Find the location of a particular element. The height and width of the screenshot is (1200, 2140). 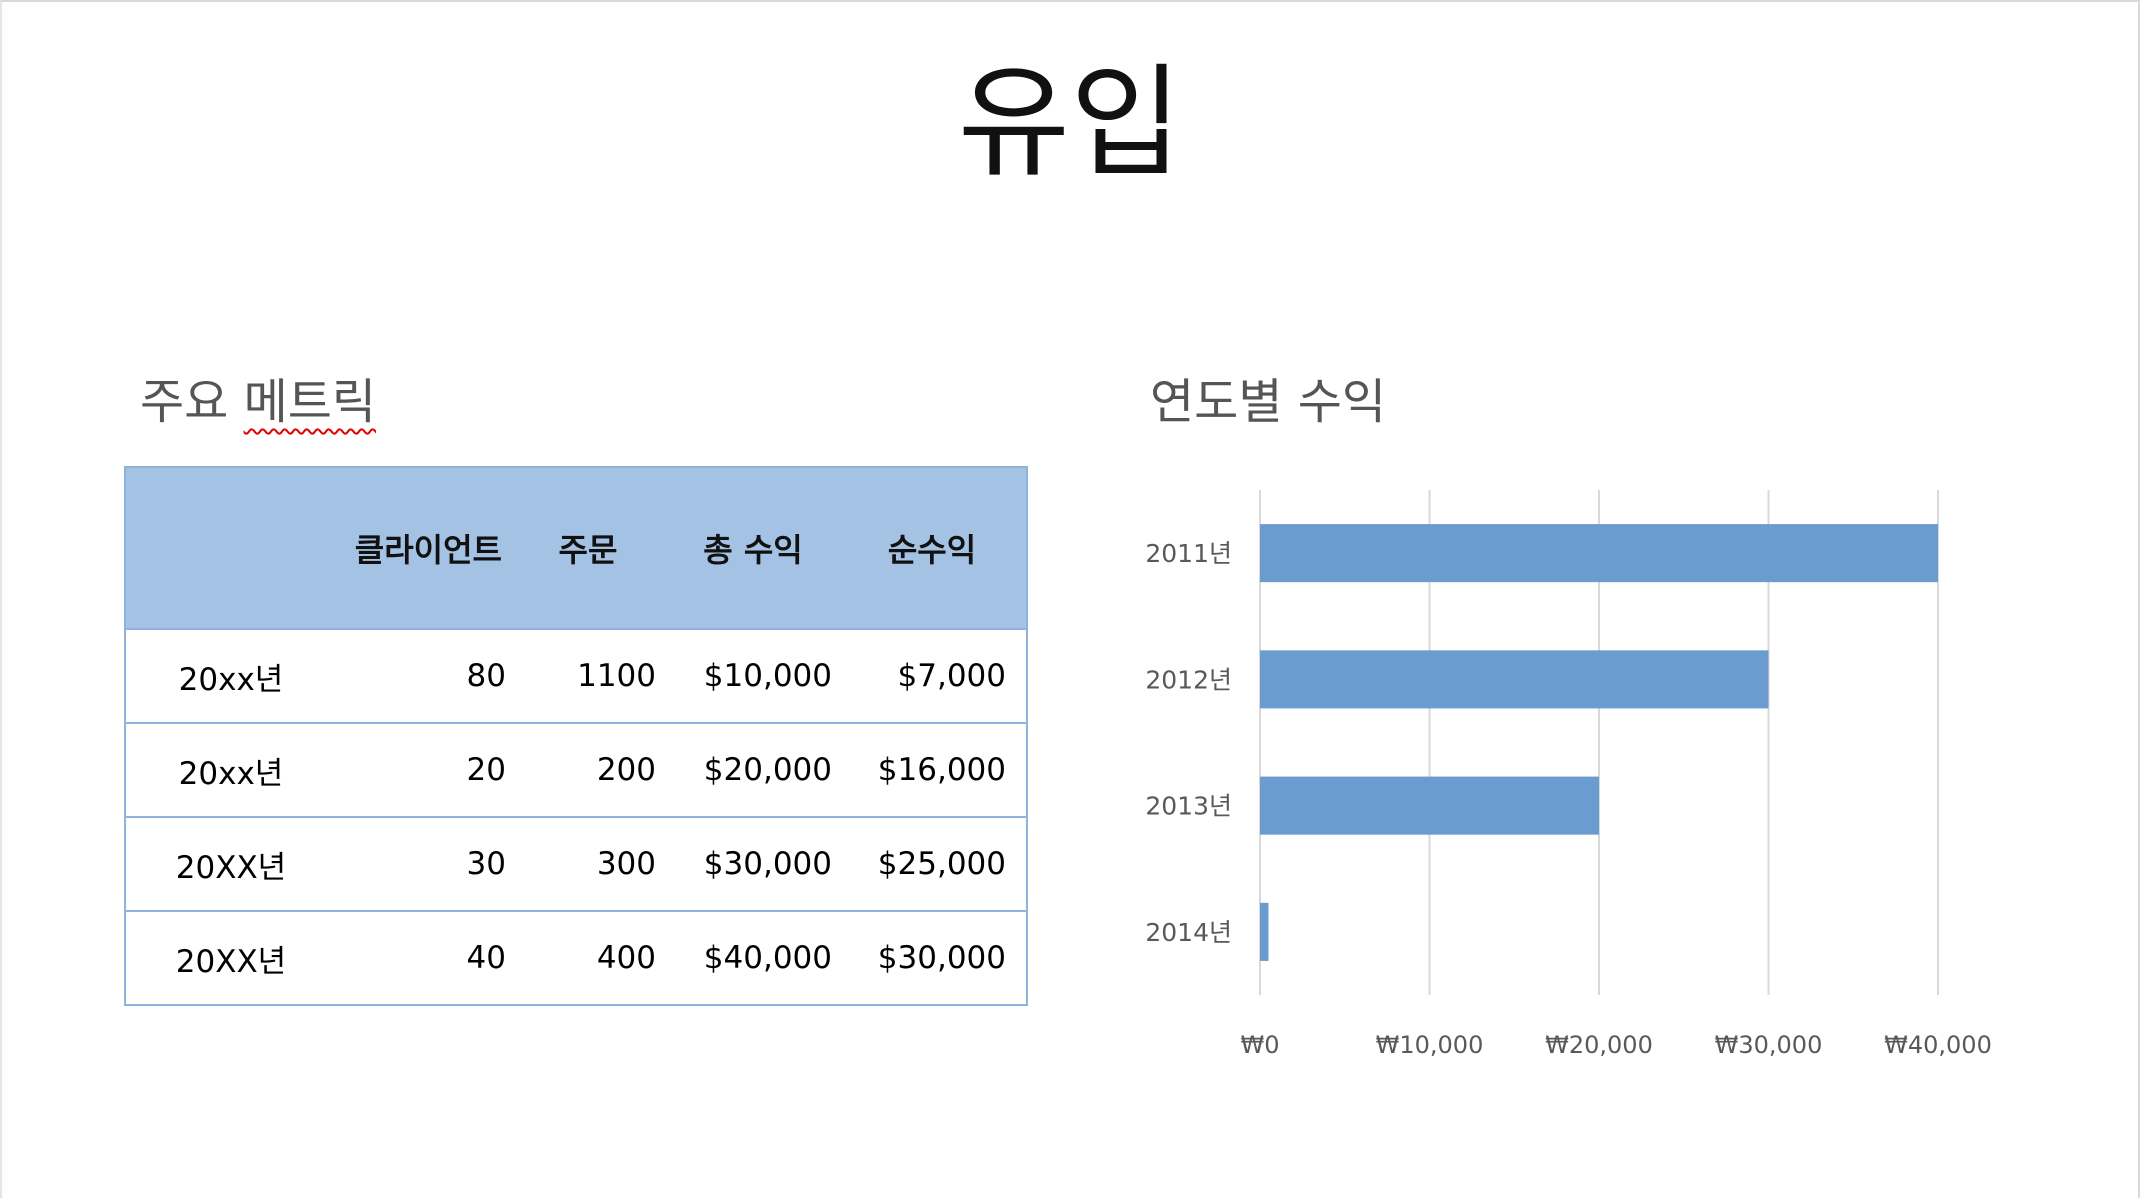

y-tick-label: 2011년 is located at coordinates (1188, 553).